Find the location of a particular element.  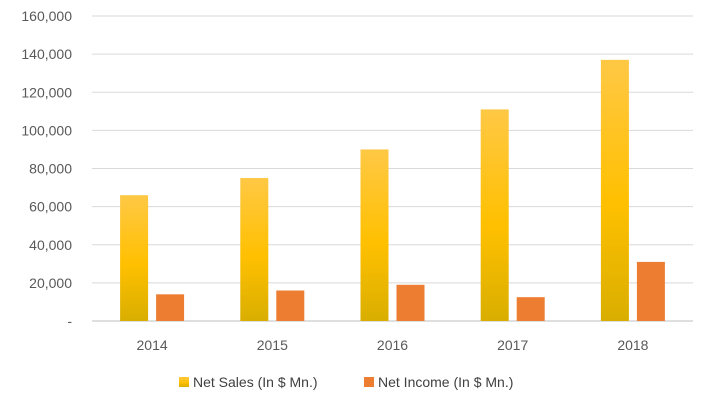

y-tick-label: 140,000 is located at coordinates (46, 54).